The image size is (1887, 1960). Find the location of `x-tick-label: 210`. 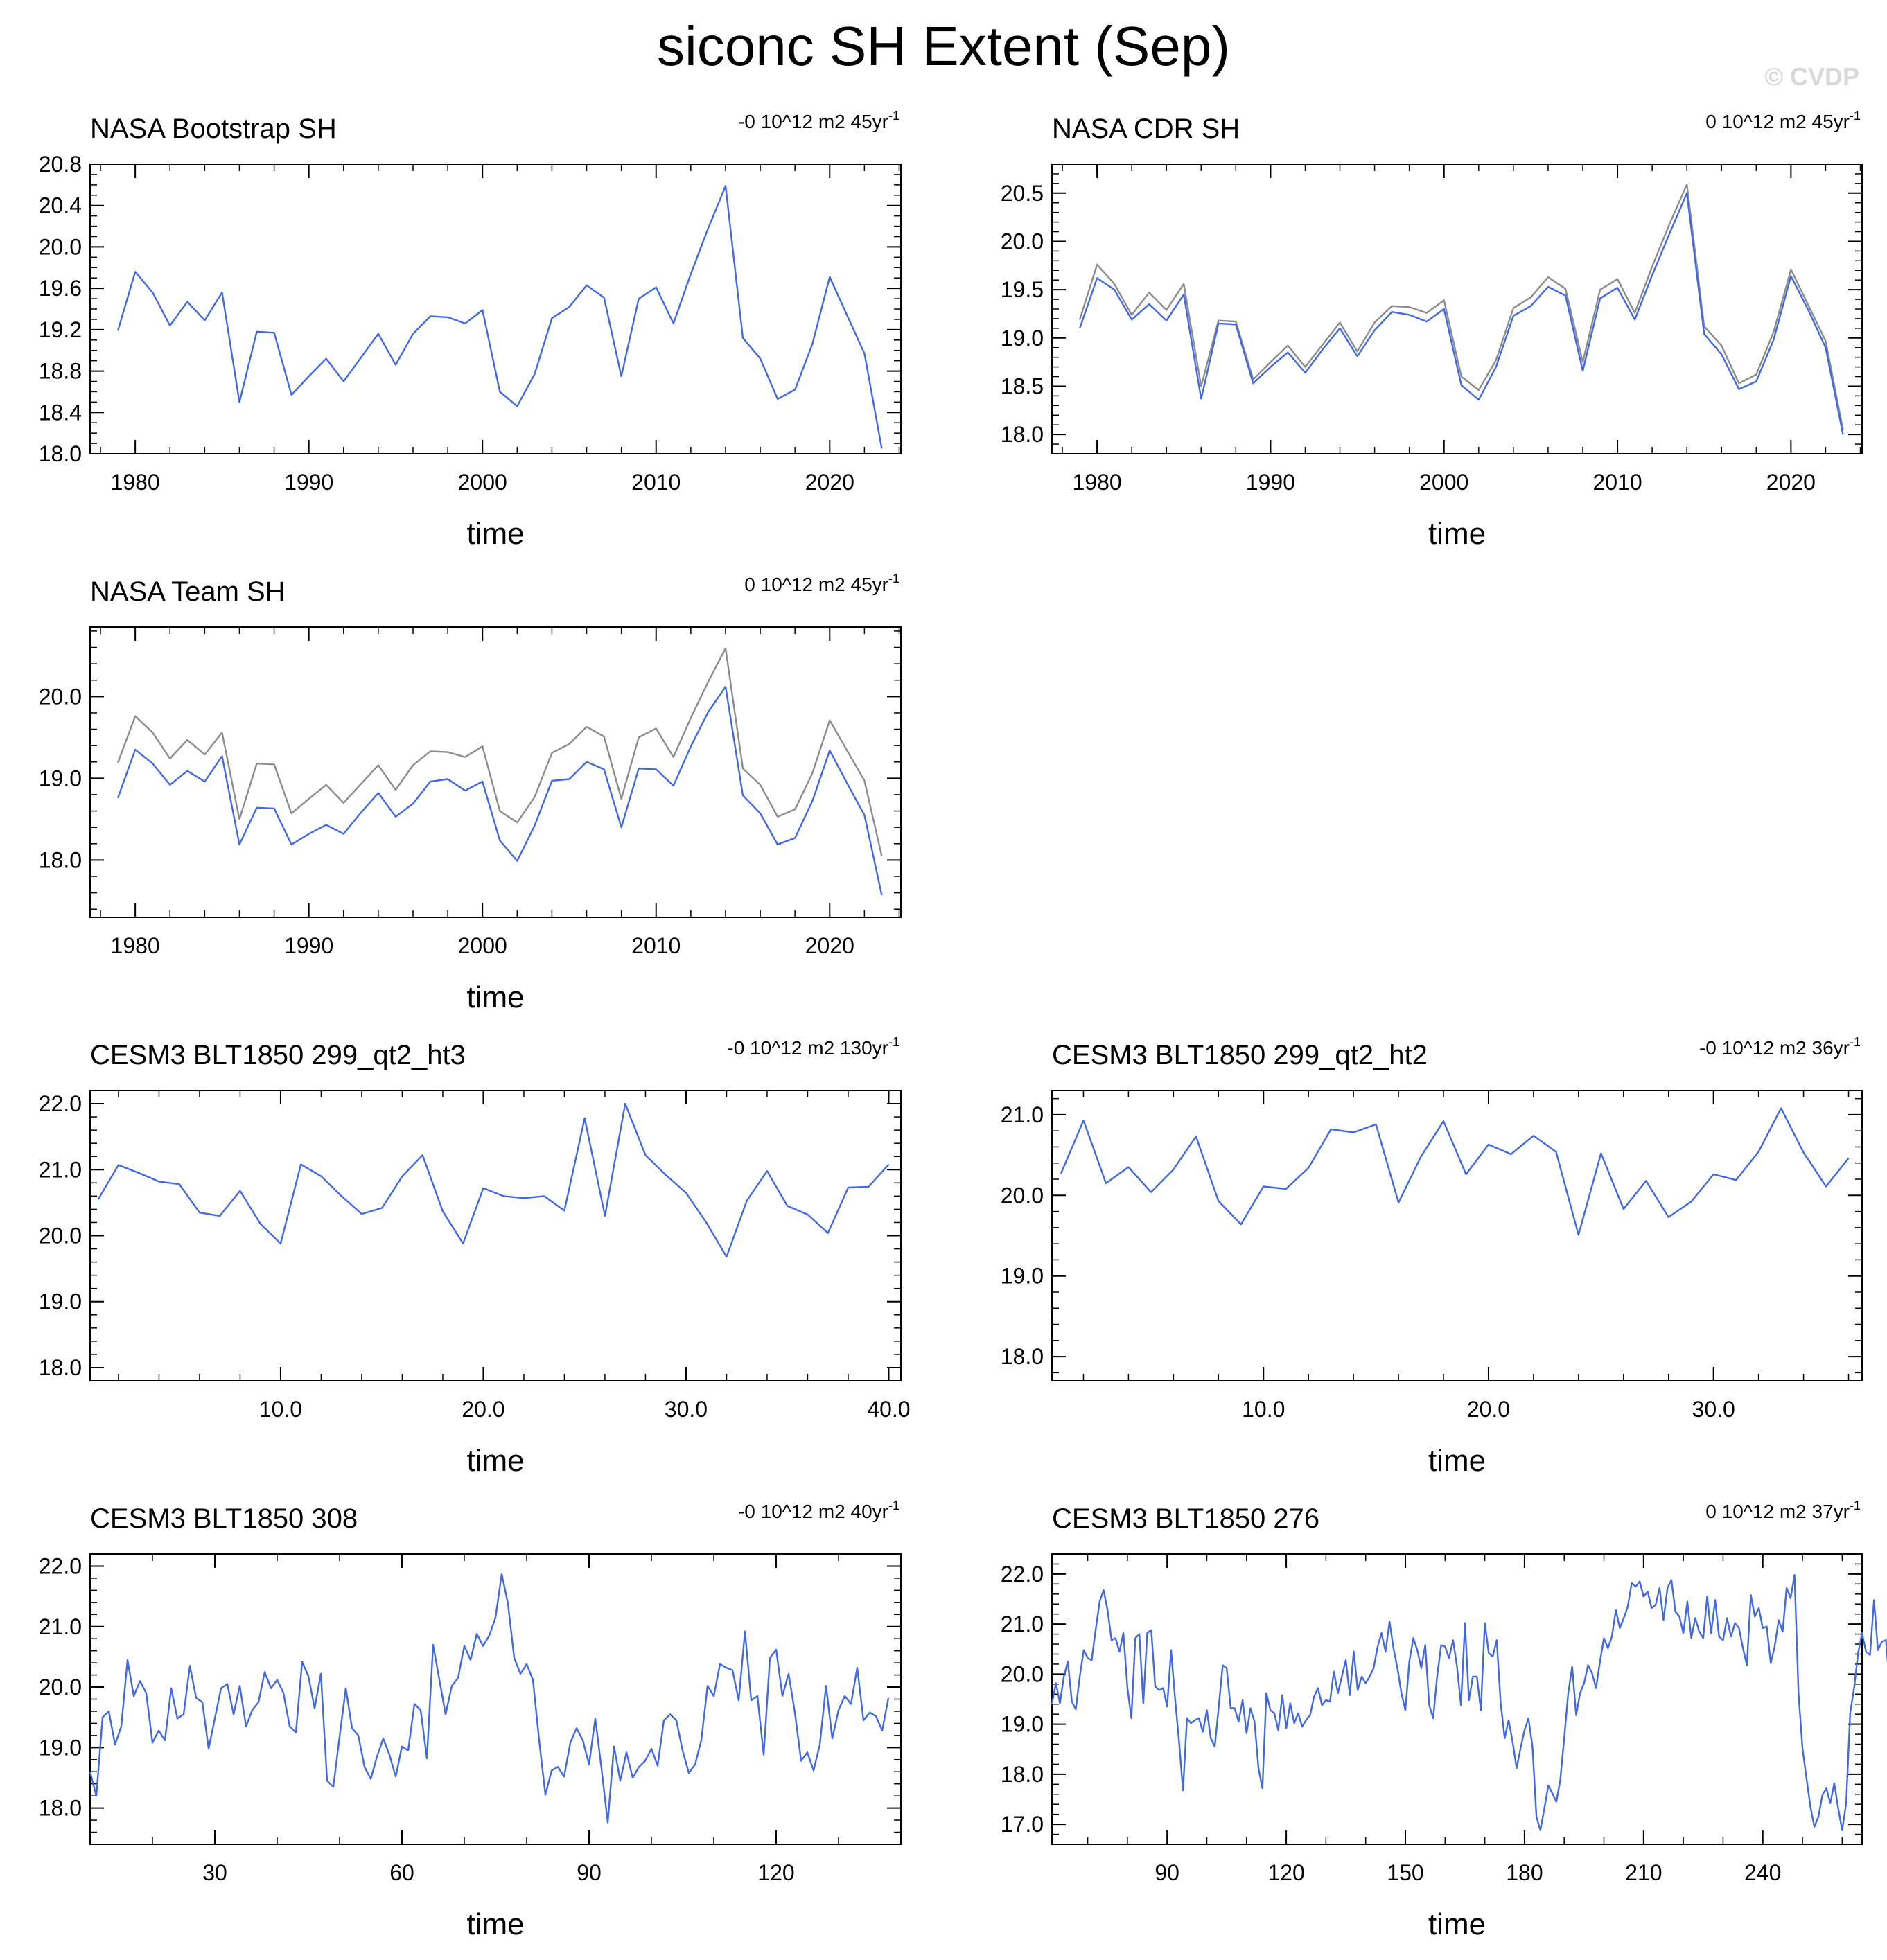

x-tick-label: 210 is located at coordinates (1643, 1873).